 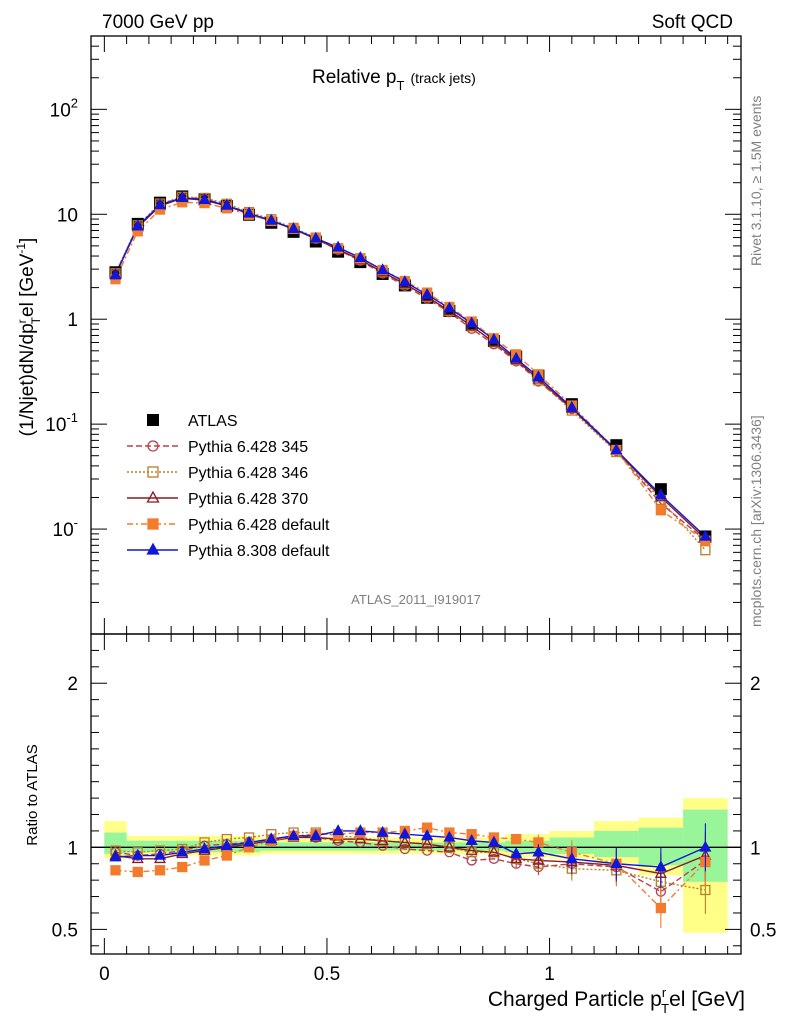 I want to click on x-tick-label: 0, so click(x=104, y=974).